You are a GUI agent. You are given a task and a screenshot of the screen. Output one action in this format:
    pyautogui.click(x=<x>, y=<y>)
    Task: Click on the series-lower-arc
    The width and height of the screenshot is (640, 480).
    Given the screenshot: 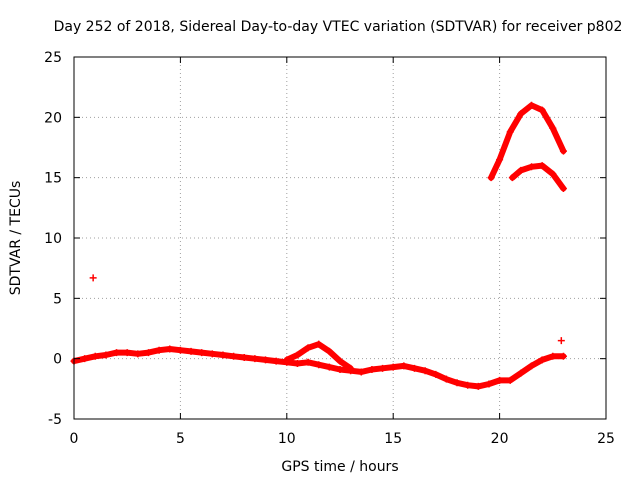 What is the action you would take?
    pyautogui.click(x=537, y=177)
    